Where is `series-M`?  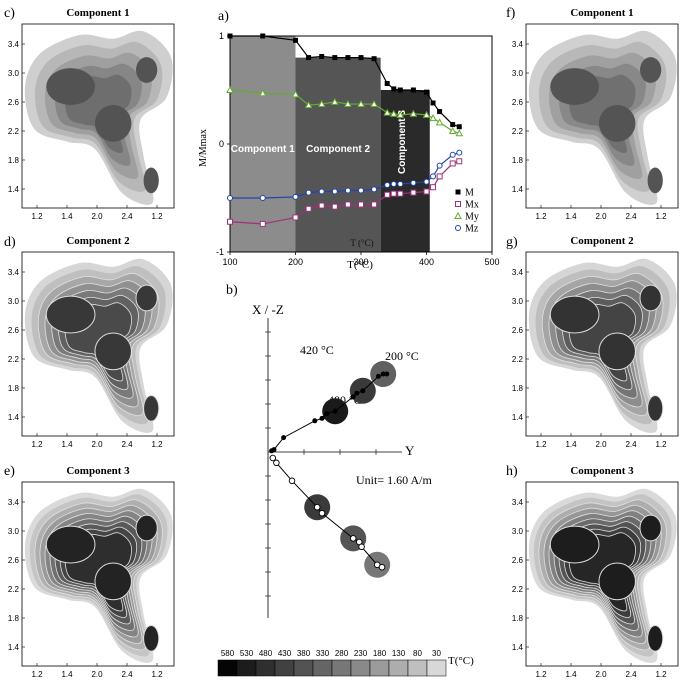 series-M is located at coordinates (344, 81).